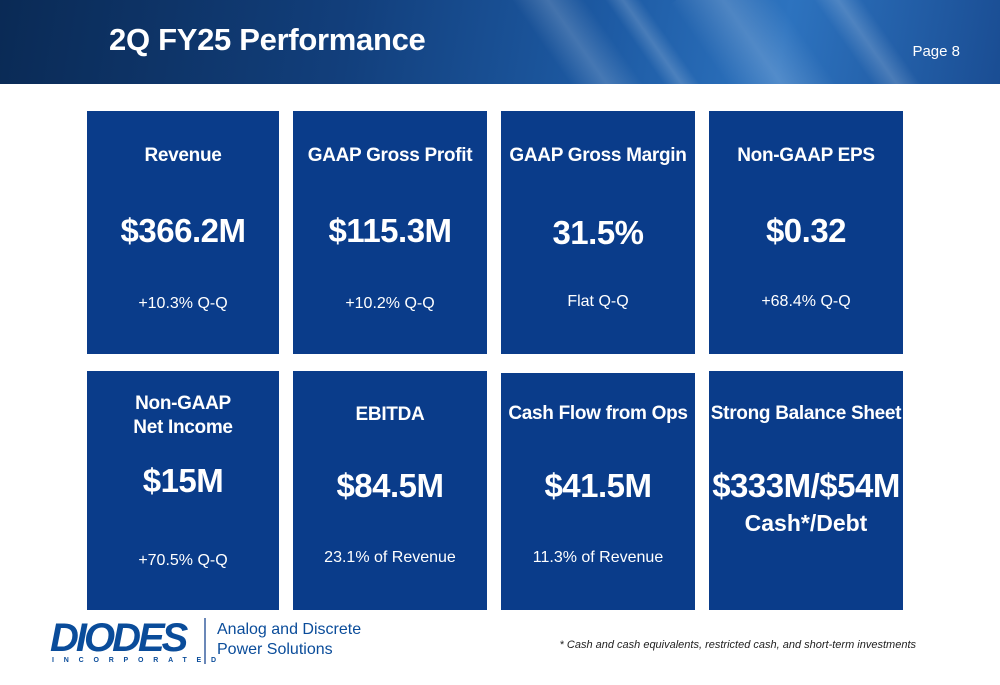 Image resolution: width=1000 pixels, height=685 pixels. I want to click on card-value: $333M/$54M, so click(806, 485).